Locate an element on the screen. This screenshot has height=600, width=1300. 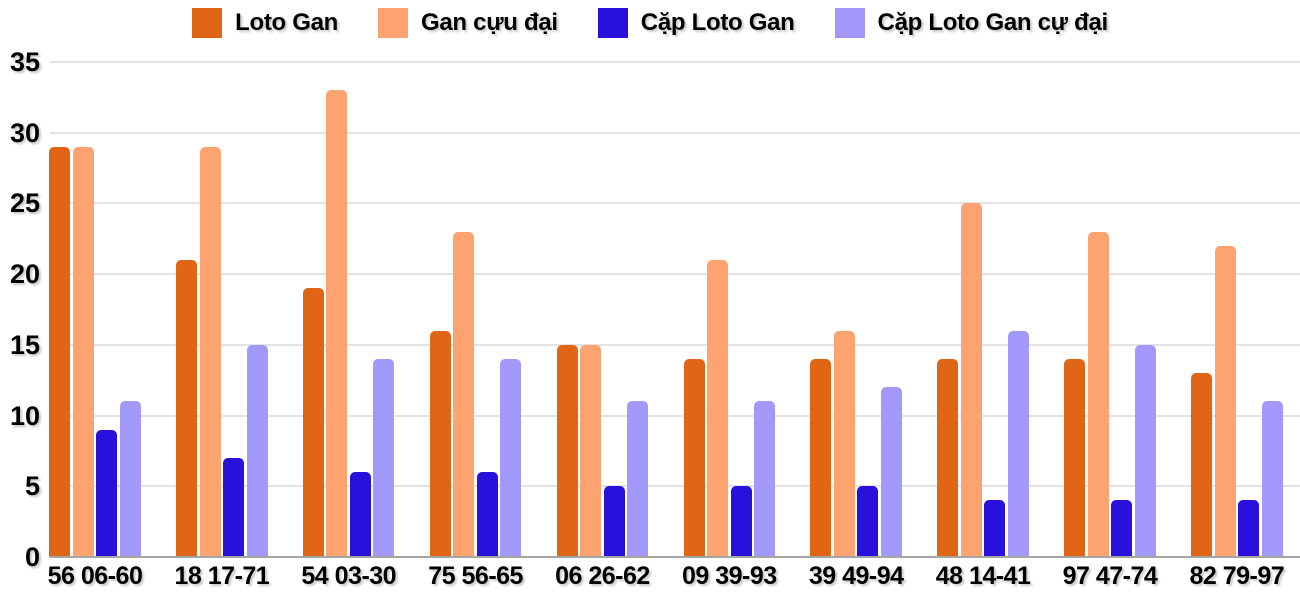
y-axis-tick-label: 30 is located at coordinates (24, 132).